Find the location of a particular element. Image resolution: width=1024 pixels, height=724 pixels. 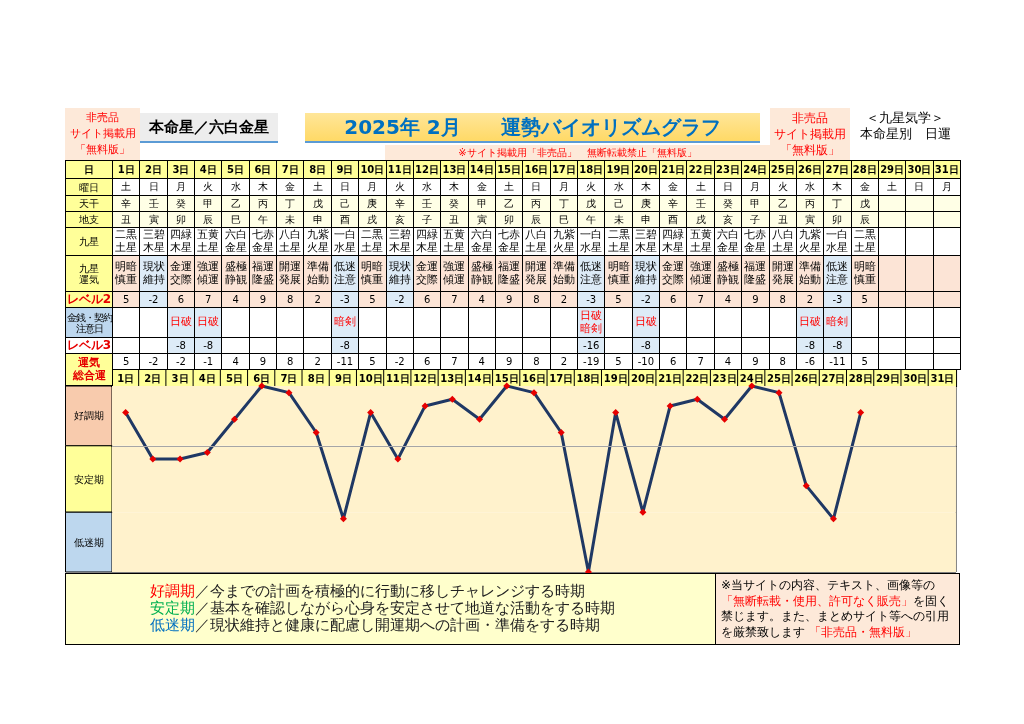

x-tick-label: 17日 is located at coordinates (564, 169).